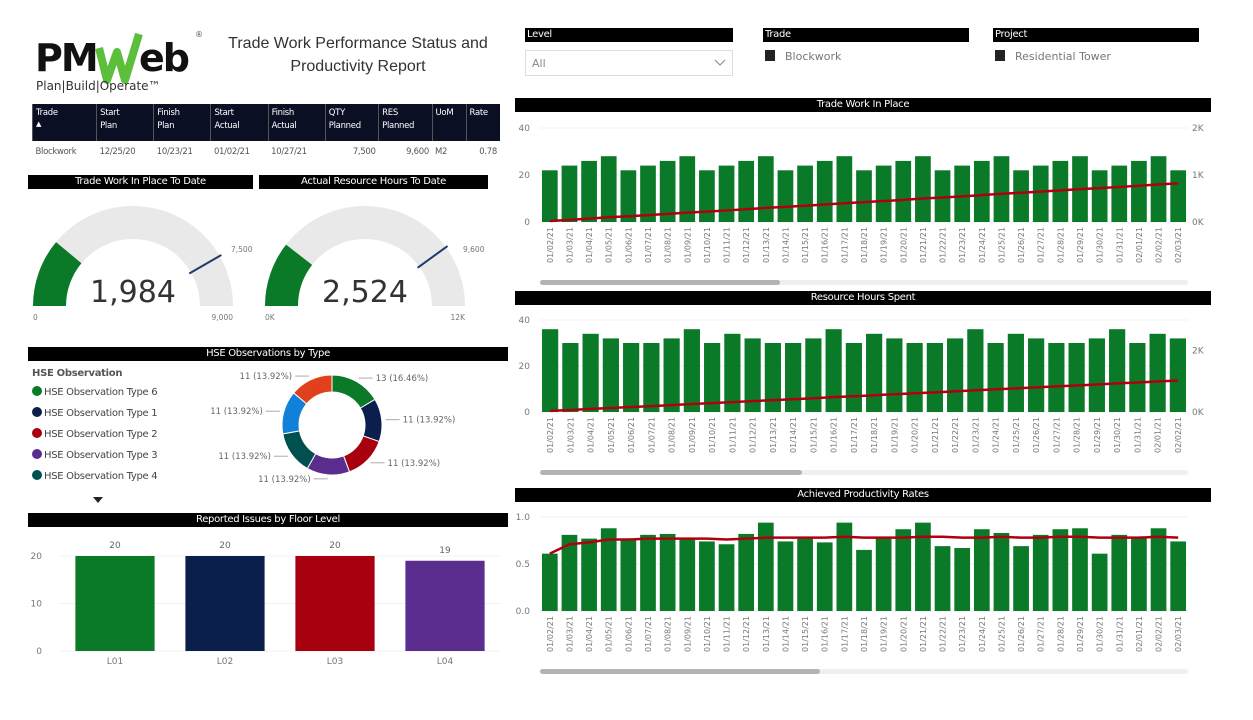  What do you see at coordinates (449, 122) in the screenshot?
I see `column-header: UoM` at bounding box center [449, 122].